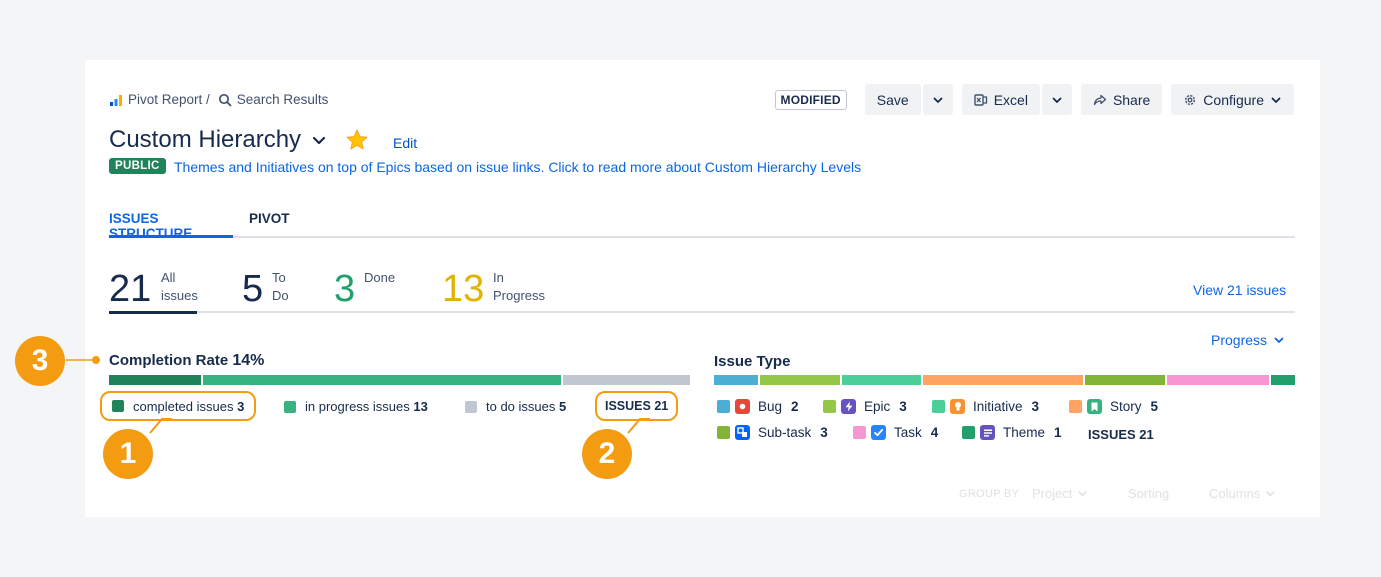  I want to click on legend-todo-issues: to do issues 5, so click(515, 406).